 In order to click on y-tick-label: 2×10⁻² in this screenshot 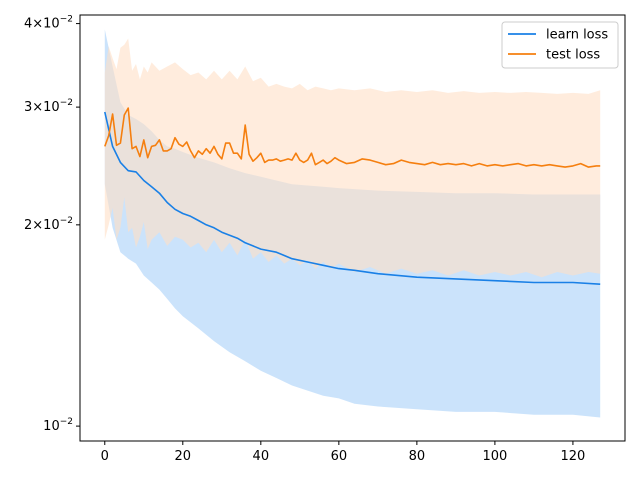, I will do `click(48, 224)`.